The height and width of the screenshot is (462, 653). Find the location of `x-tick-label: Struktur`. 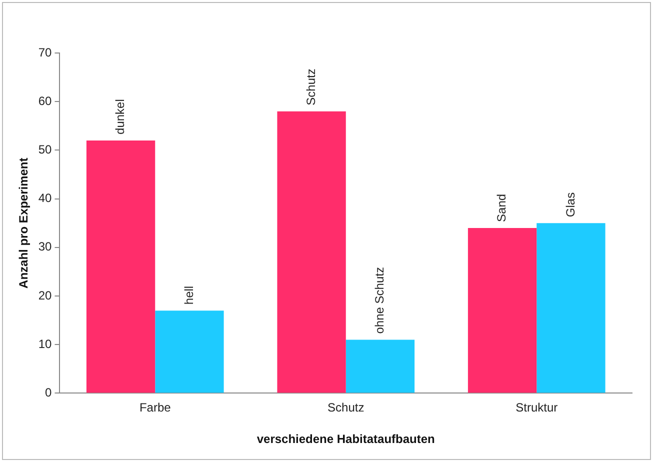

x-tick-label: Struktur is located at coordinates (537, 407).